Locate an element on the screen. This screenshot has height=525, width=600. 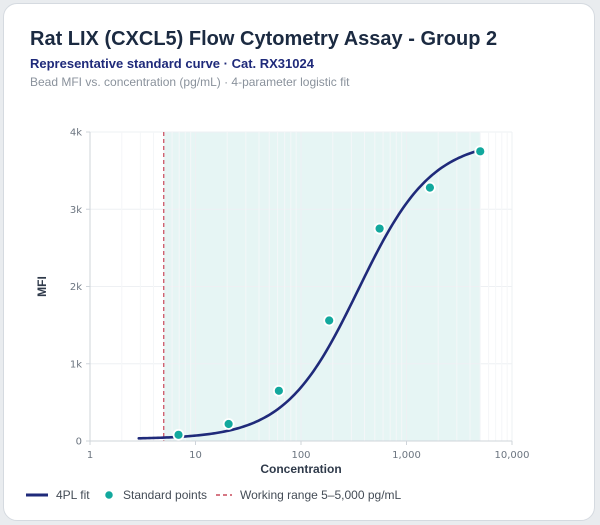
legend-dashed-swatch is located at coordinates (224, 495).